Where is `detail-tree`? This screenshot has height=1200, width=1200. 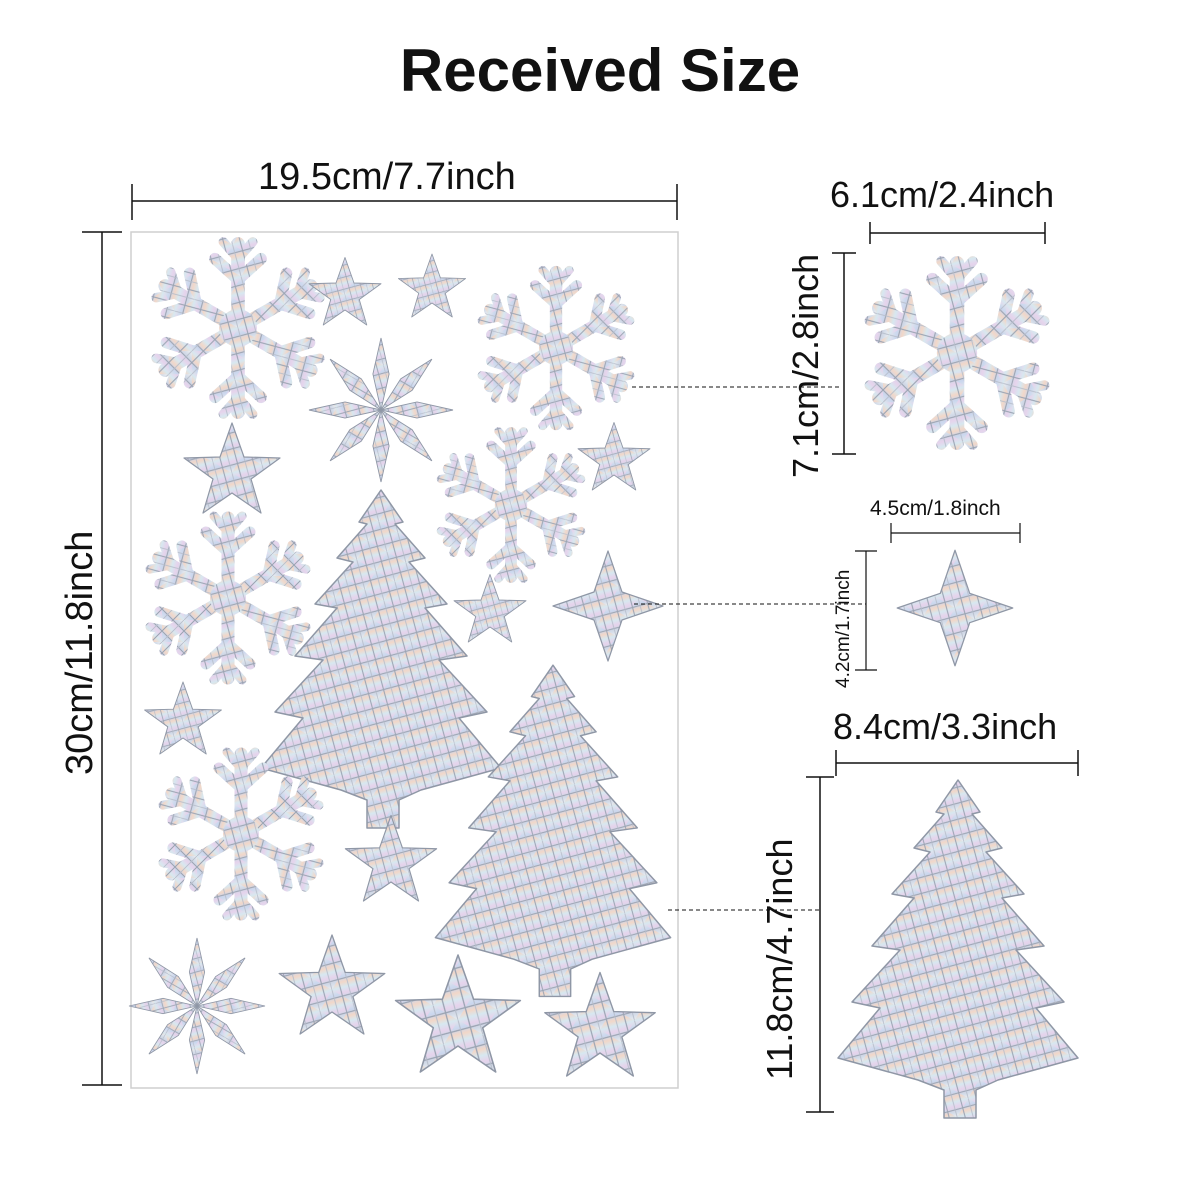 detail-tree is located at coordinates (958, 949).